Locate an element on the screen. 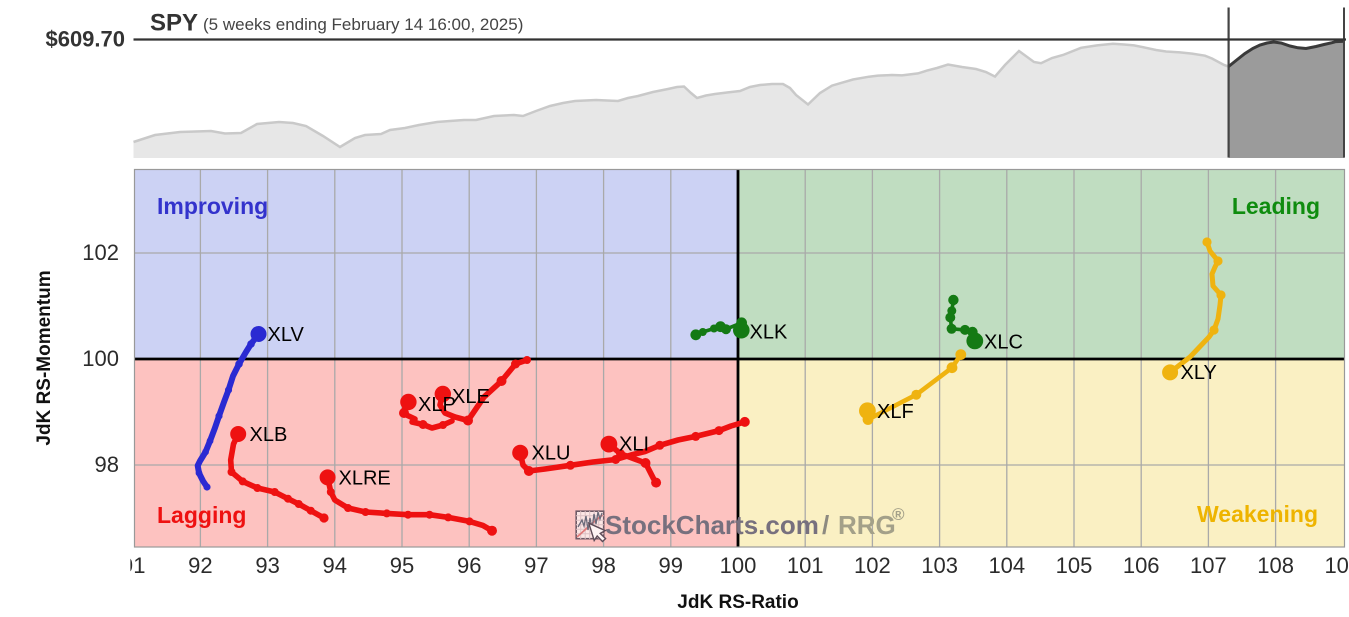  svg-text: XLC is located at coordinates (1003, 343).